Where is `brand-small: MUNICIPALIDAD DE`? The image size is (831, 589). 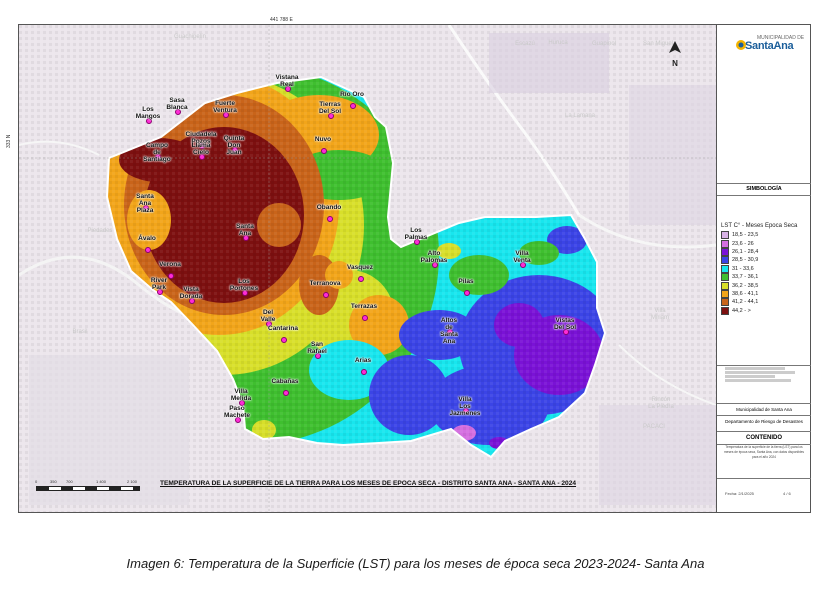
brand-small: MUNICIPALIDAD DE is located at coordinates (781, 38).